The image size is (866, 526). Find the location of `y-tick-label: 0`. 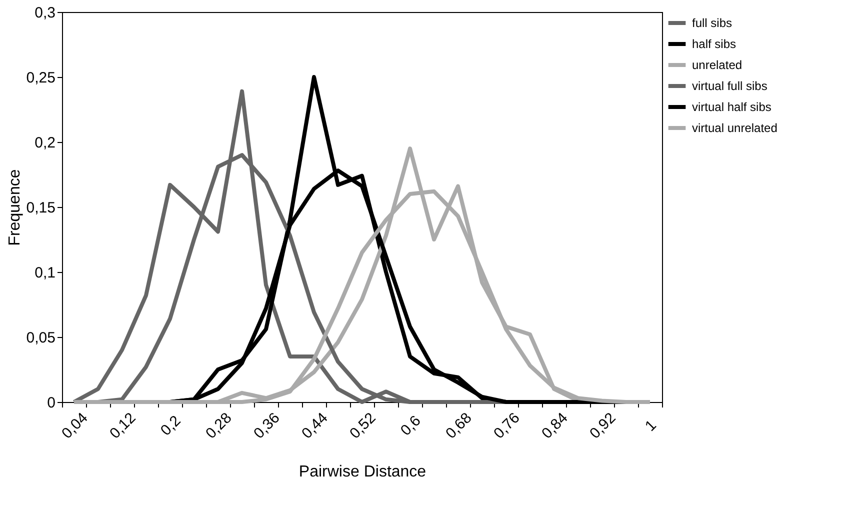

y-tick-label: 0 is located at coordinates (51, 403).